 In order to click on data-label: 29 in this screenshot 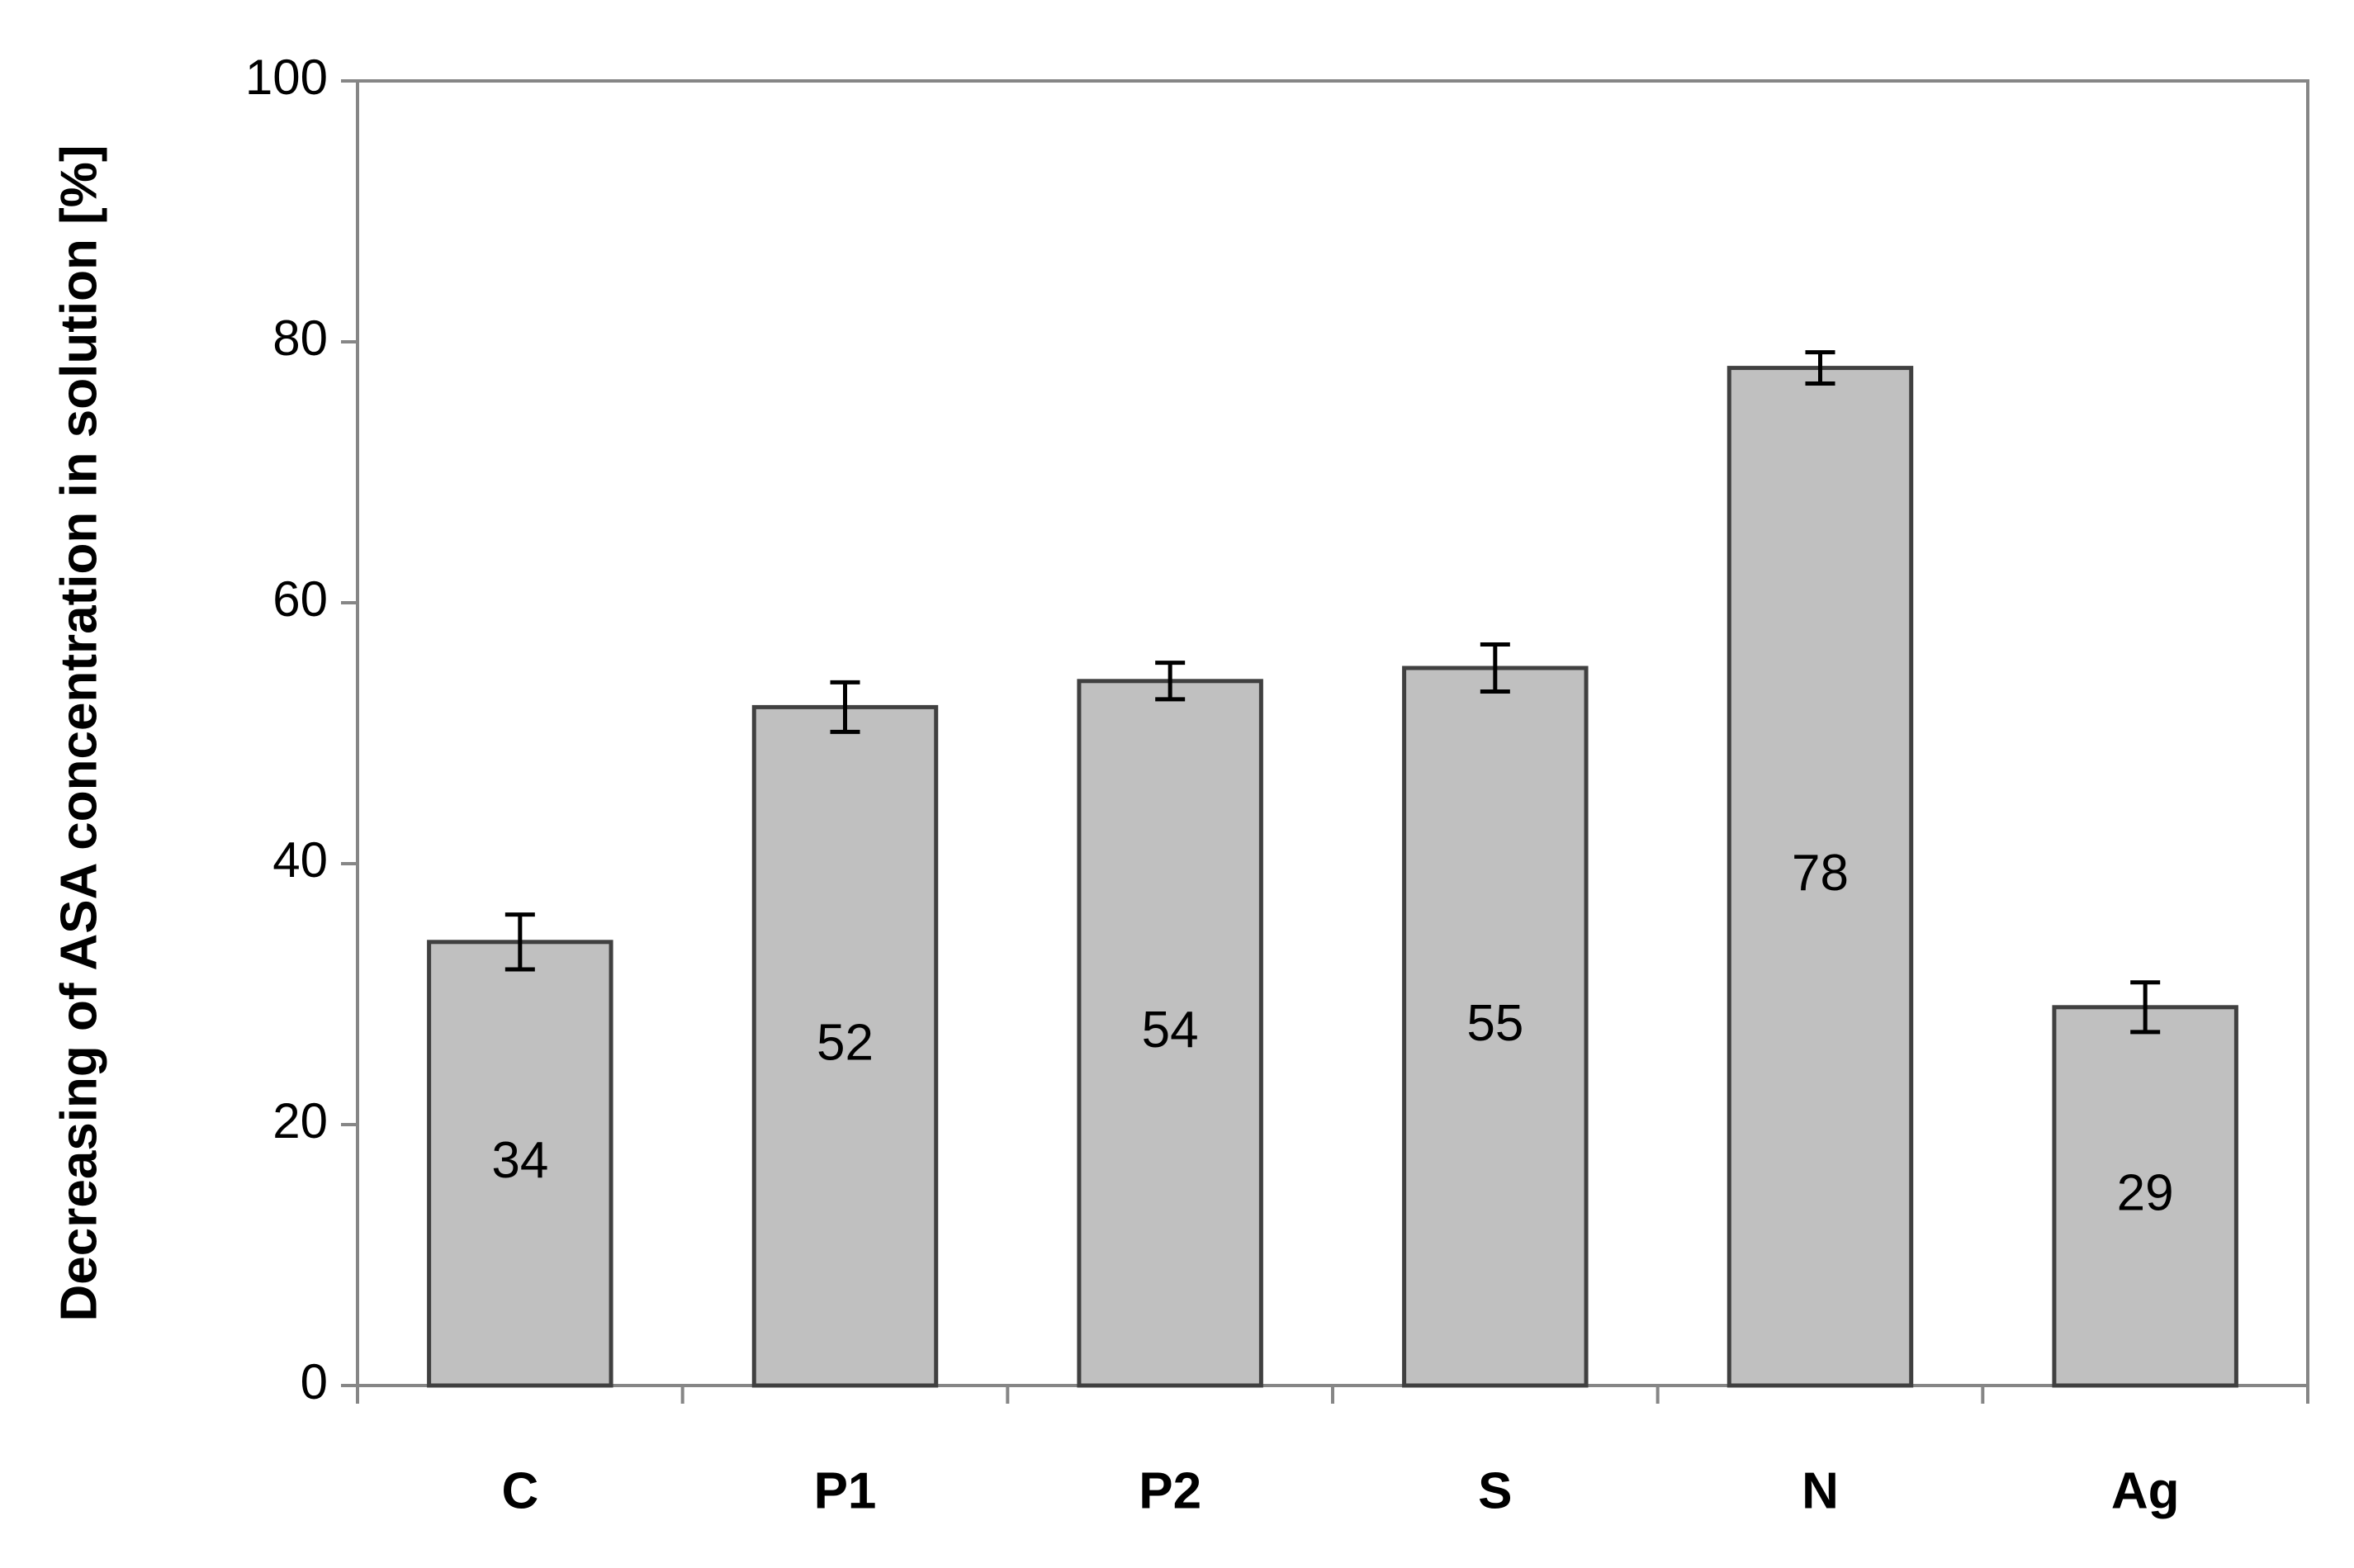, I will do `click(2145, 1192)`.